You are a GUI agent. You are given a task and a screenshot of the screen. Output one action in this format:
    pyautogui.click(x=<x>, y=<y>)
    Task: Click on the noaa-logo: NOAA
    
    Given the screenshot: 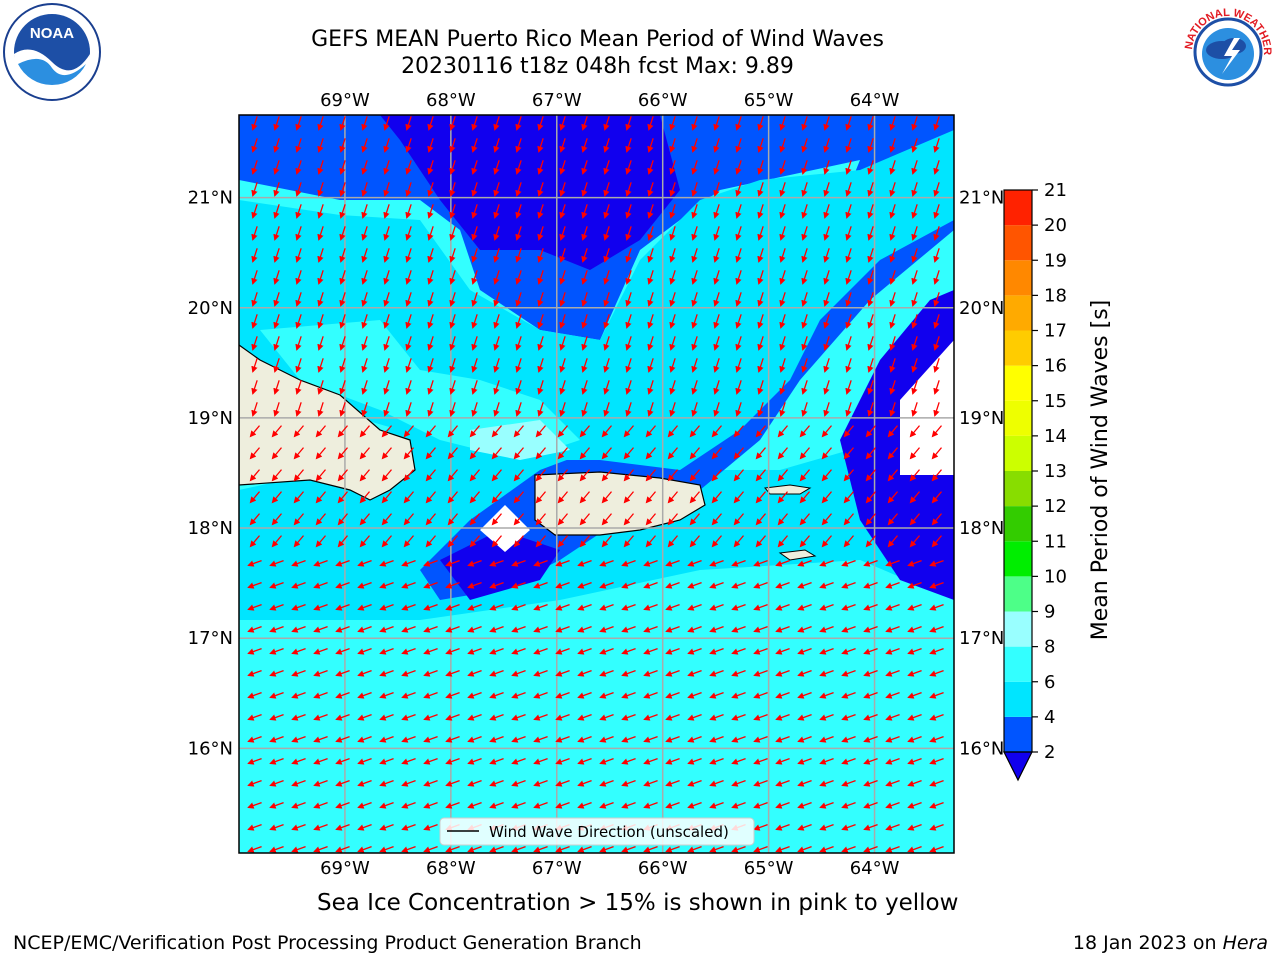 What is the action you would take?
    pyautogui.click(x=52, y=52)
    